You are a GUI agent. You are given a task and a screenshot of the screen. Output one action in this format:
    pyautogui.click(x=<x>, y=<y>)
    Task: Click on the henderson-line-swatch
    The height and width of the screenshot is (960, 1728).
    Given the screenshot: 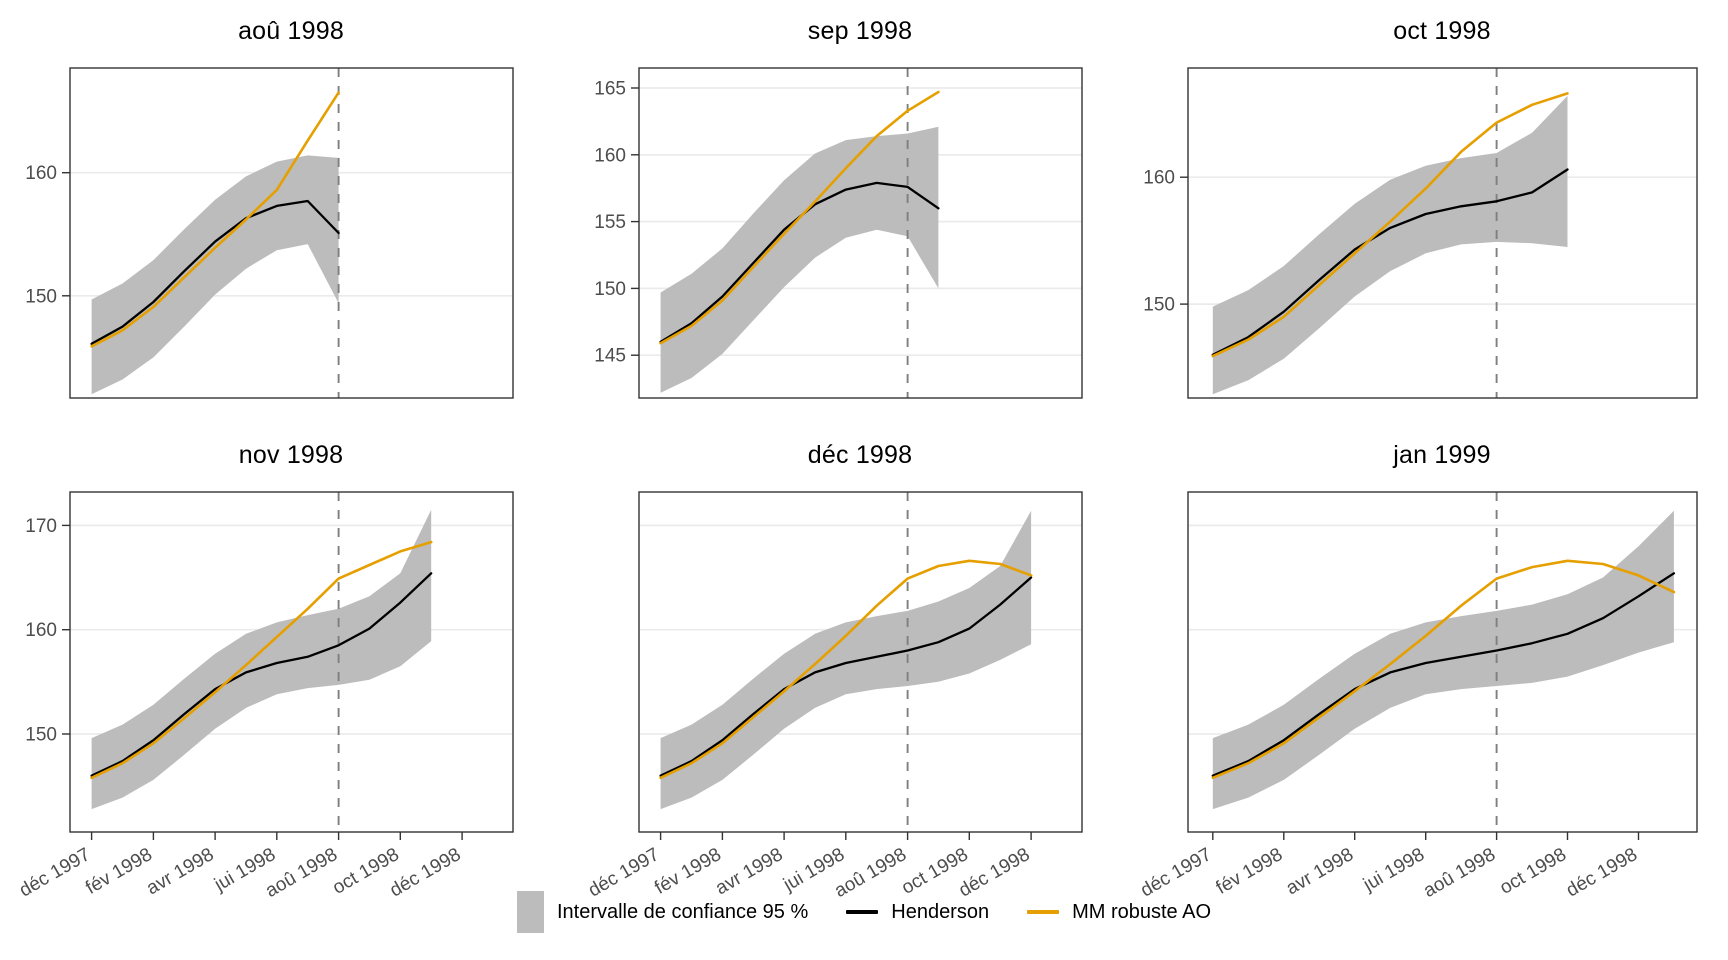 What is the action you would take?
    pyautogui.click(x=862, y=912)
    